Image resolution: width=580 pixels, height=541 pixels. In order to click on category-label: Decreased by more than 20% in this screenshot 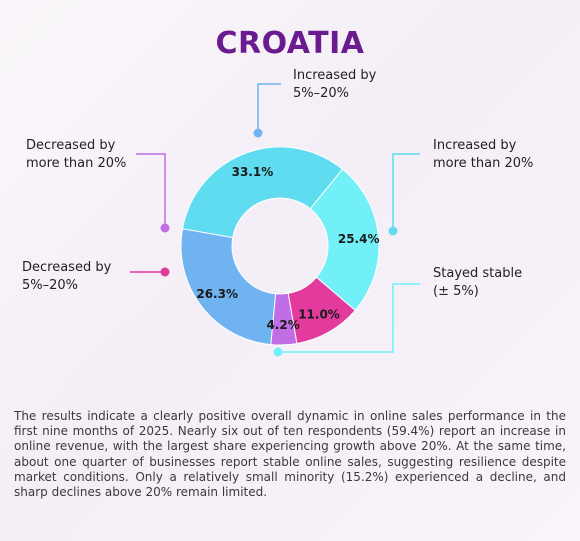, I will do `click(76, 154)`.